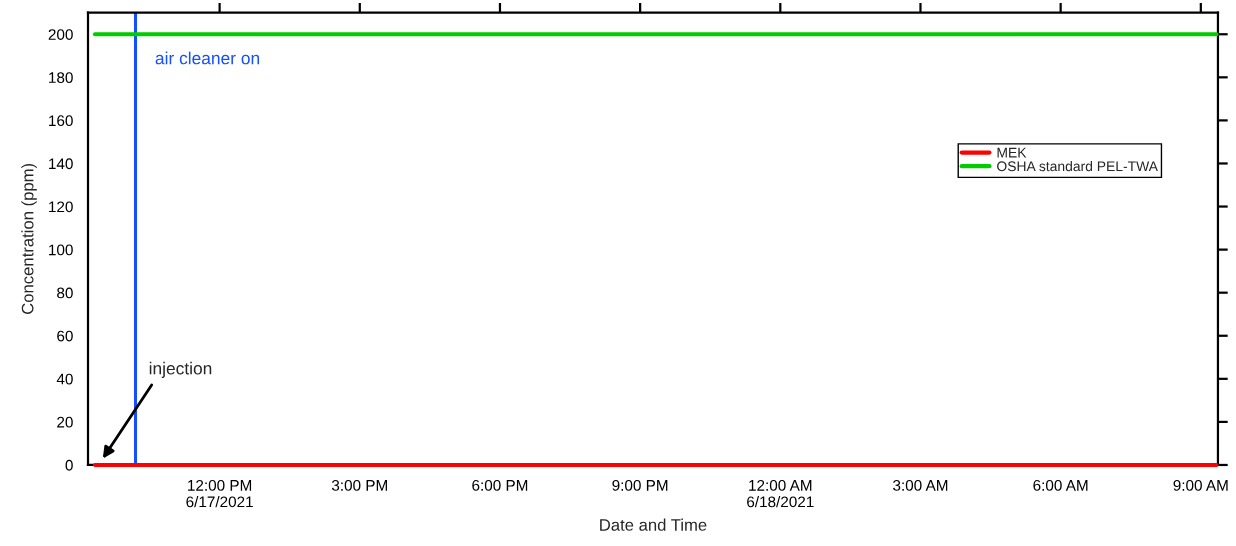  What do you see at coordinates (61, 207) in the screenshot?
I see `y-tick-label: 120` at bounding box center [61, 207].